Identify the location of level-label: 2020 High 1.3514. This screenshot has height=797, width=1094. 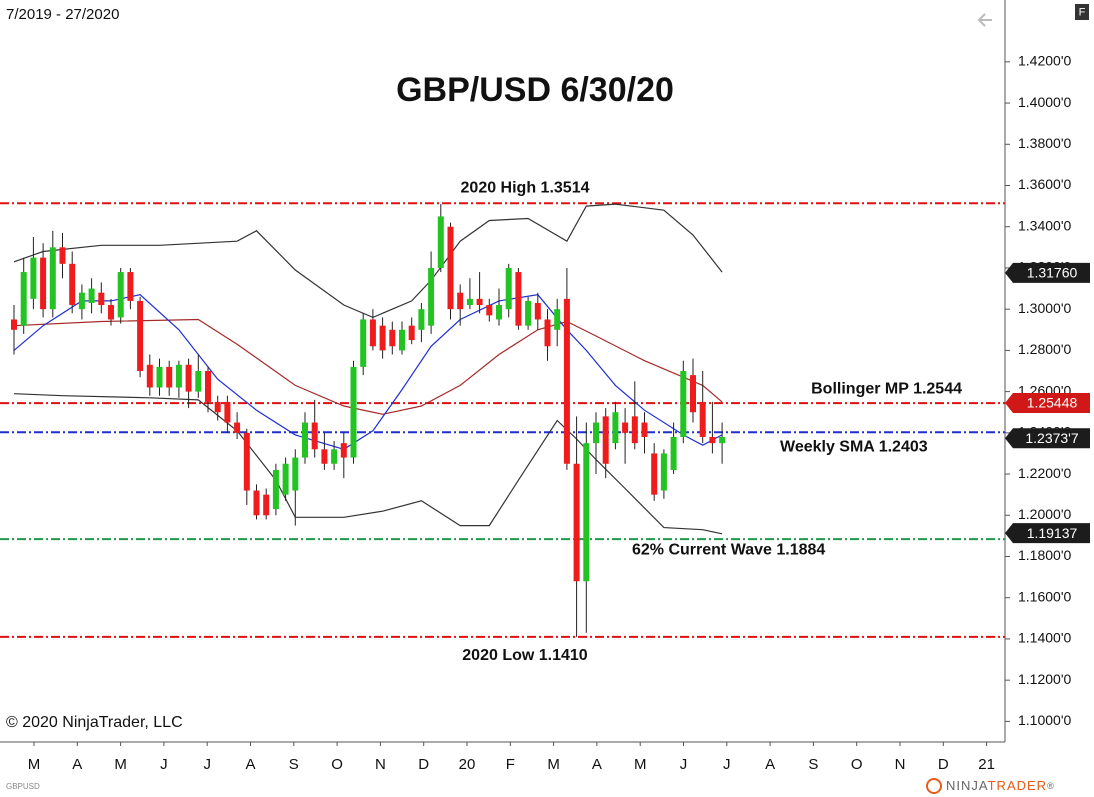
(525, 187).